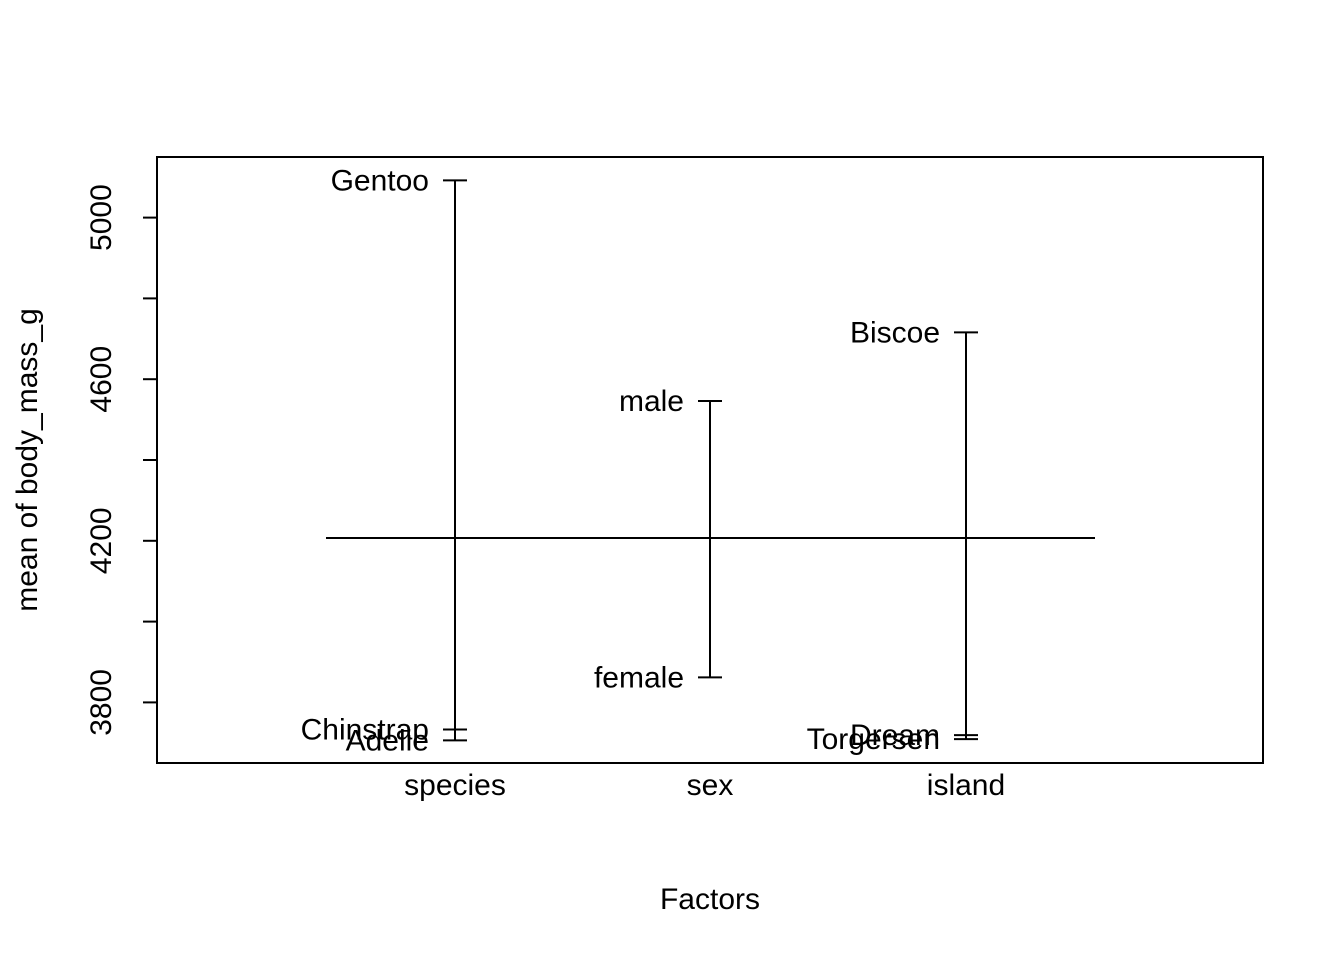 This screenshot has width=1344, height=960. I want to click on level-label: Biscoe, so click(895, 332).